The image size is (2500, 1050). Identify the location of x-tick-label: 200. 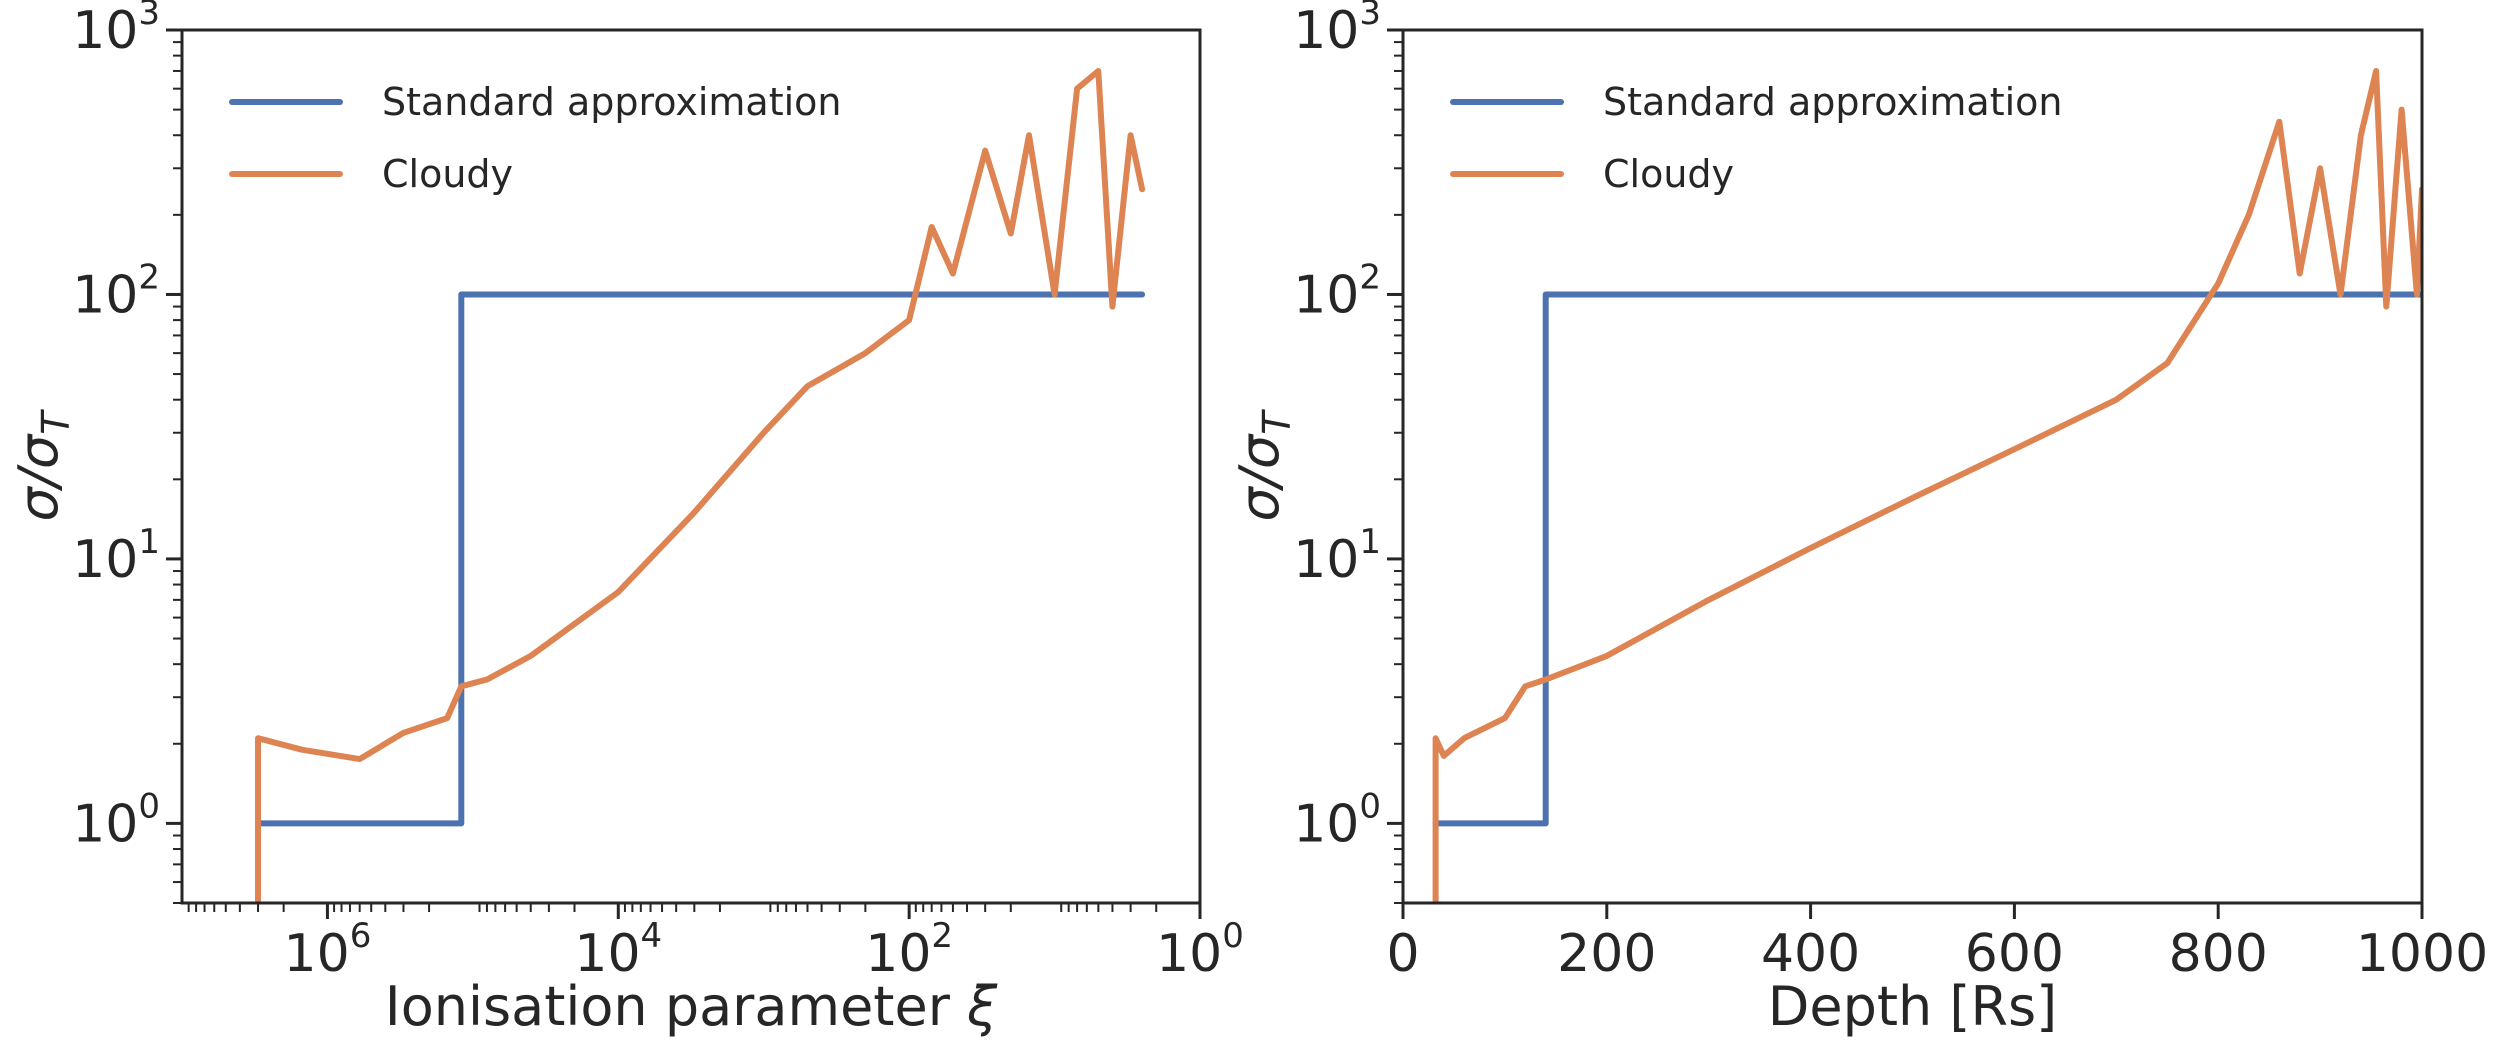
(1606, 954).